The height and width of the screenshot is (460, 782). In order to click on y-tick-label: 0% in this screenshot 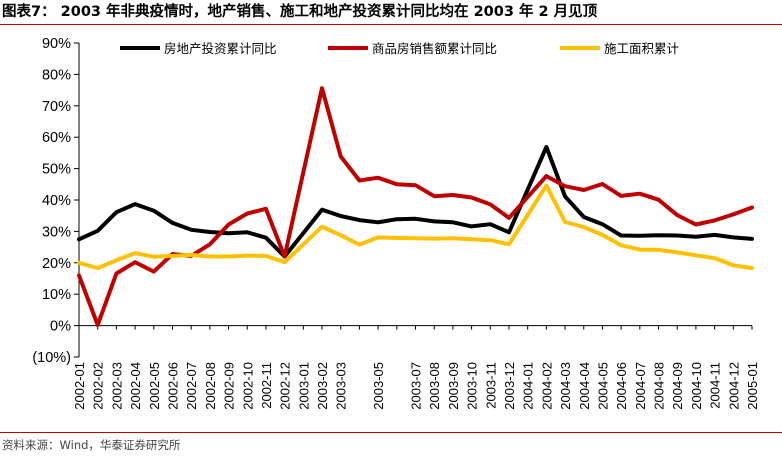, I will do `click(60, 327)`.